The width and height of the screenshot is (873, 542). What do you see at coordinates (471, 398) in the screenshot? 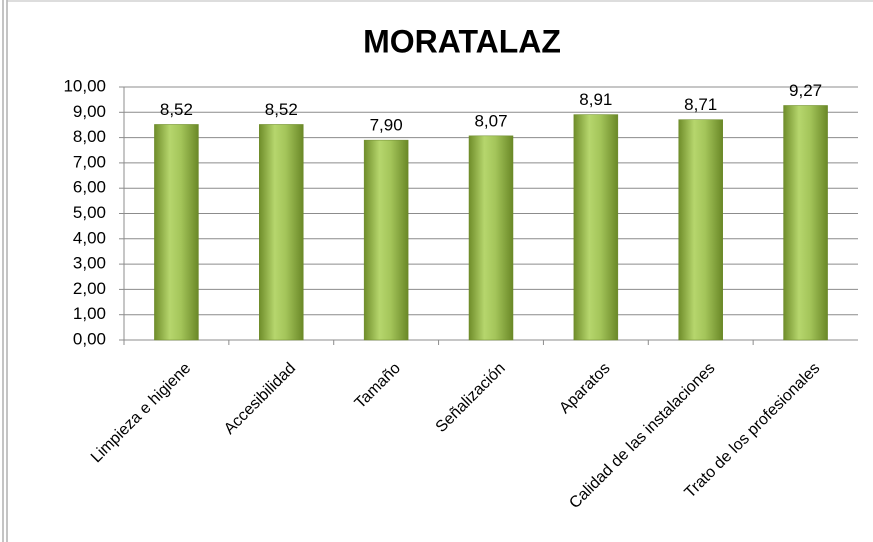
I see `x-tick-label: Señalización` at bounding box center [471, 398].